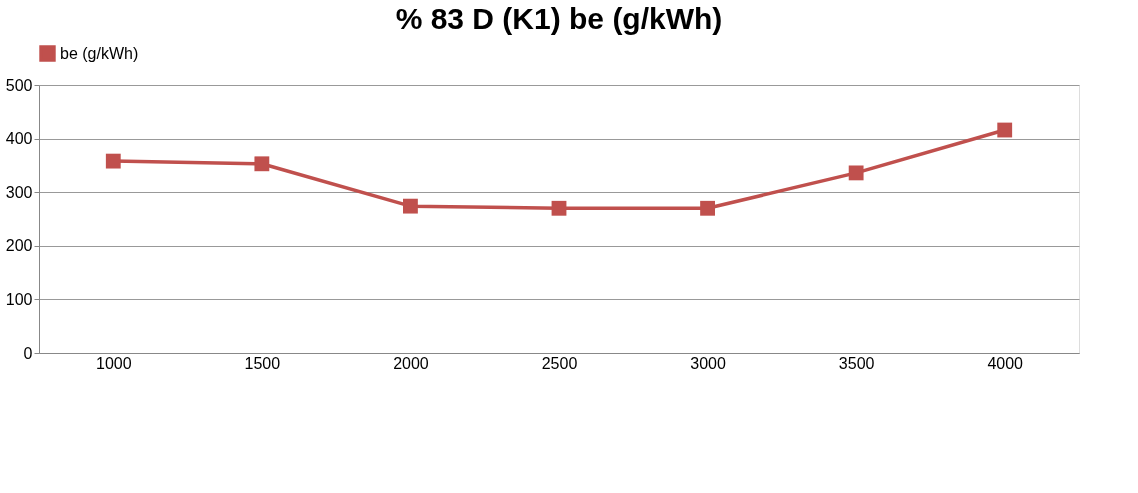 Image resolution: width=1138 pixels, height=493 pixels. What do you see at coordinates (19, 246) in the screenshot?
I see `y-tick-label: 200` at bounding box center [19, 246].